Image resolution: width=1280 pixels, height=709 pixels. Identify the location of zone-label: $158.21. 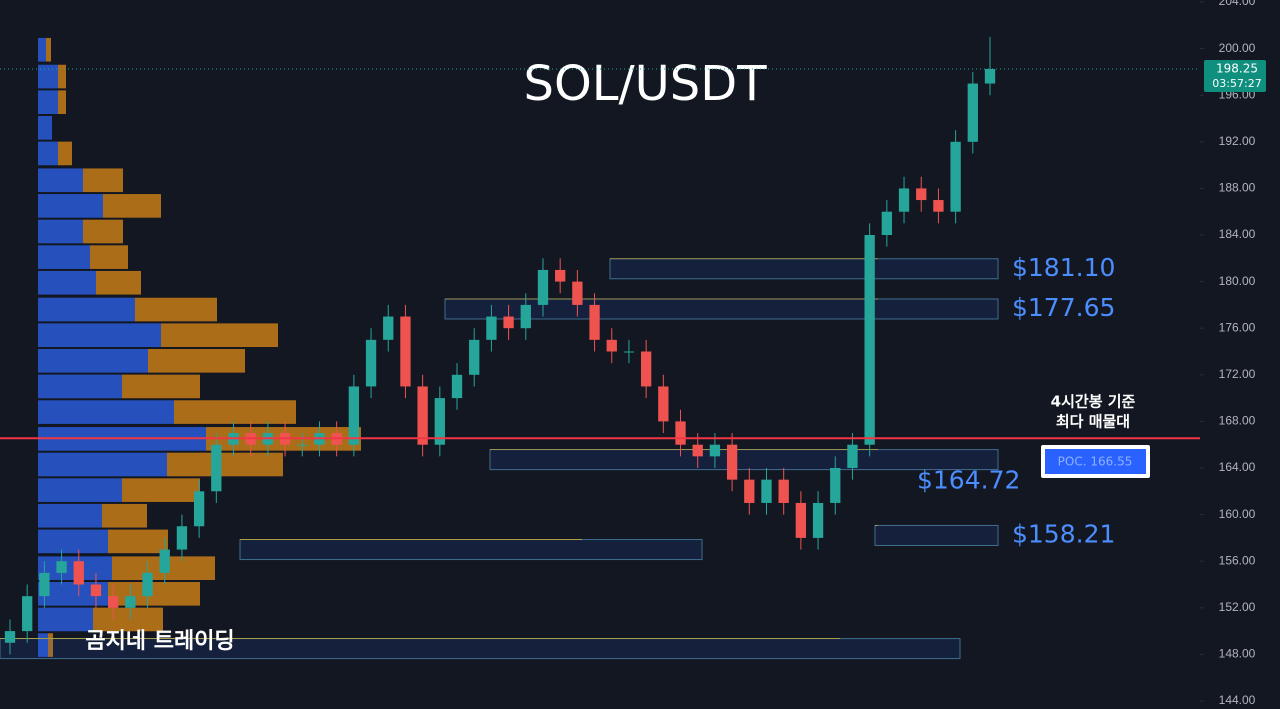
(1063, 533).